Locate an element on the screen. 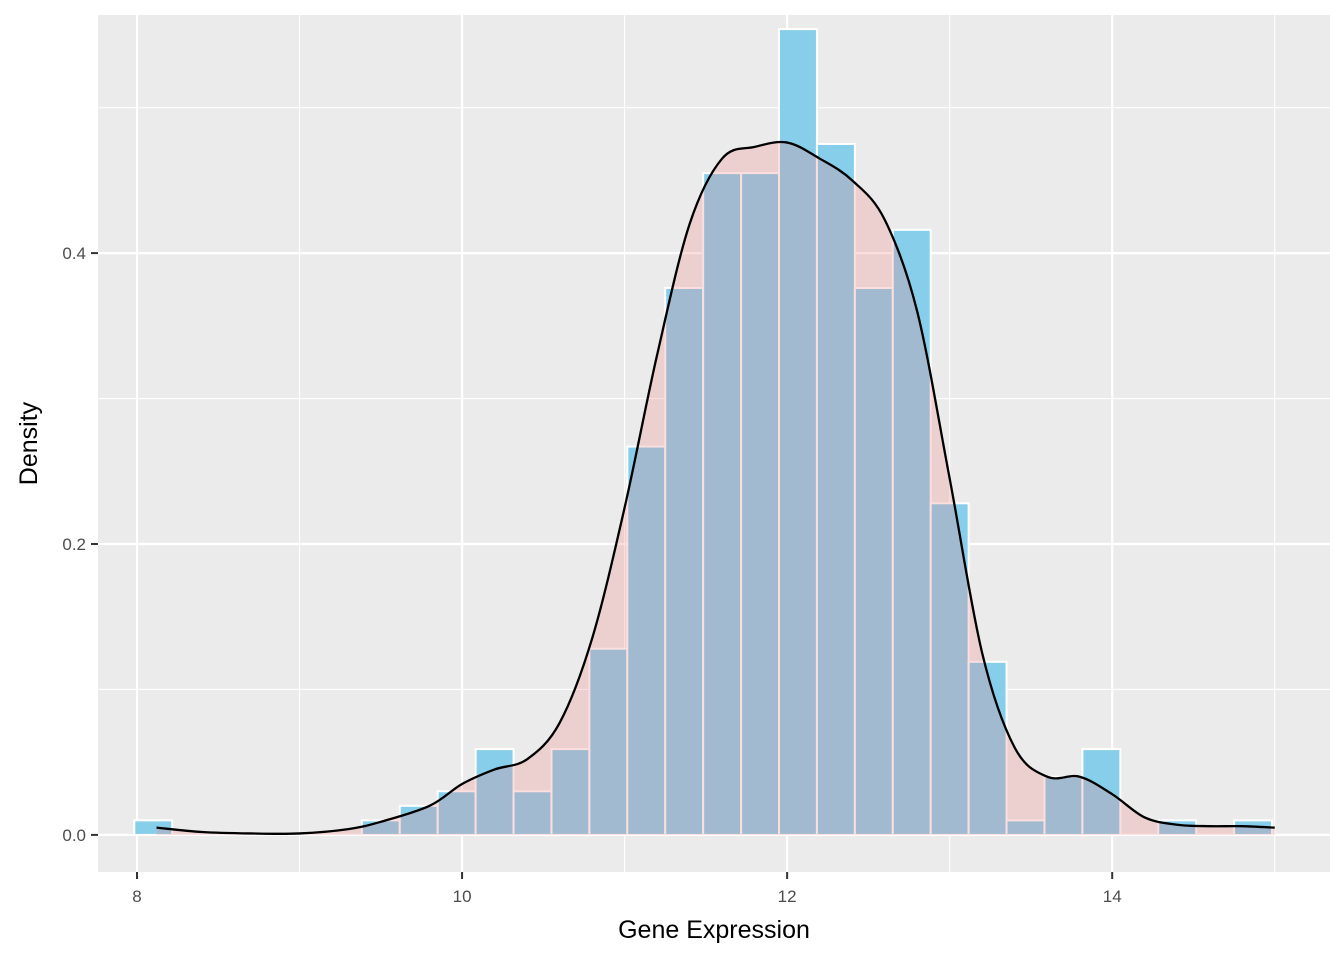 Image resolution: width=1344 pixels, height=960 pixels. y-tick-label: 0.4 is located at coordinates (74, 253).